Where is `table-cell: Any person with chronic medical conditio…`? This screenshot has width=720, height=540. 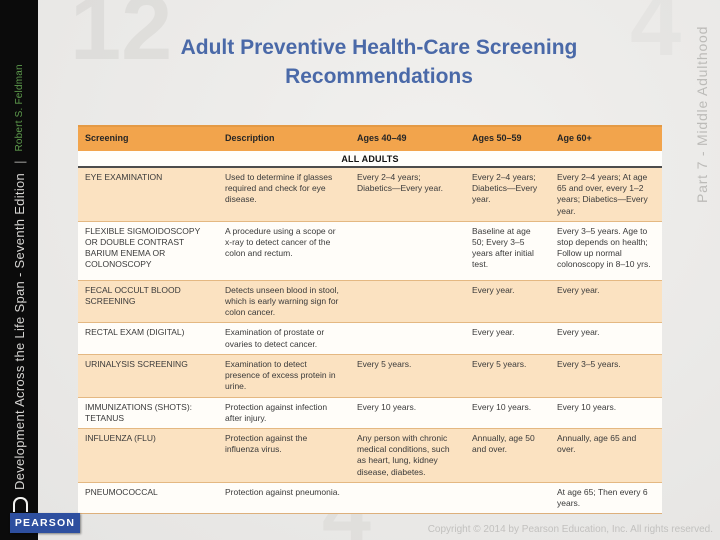 table-cell: Any person with chronic medical conditio… is located at coordinates (403, 454).